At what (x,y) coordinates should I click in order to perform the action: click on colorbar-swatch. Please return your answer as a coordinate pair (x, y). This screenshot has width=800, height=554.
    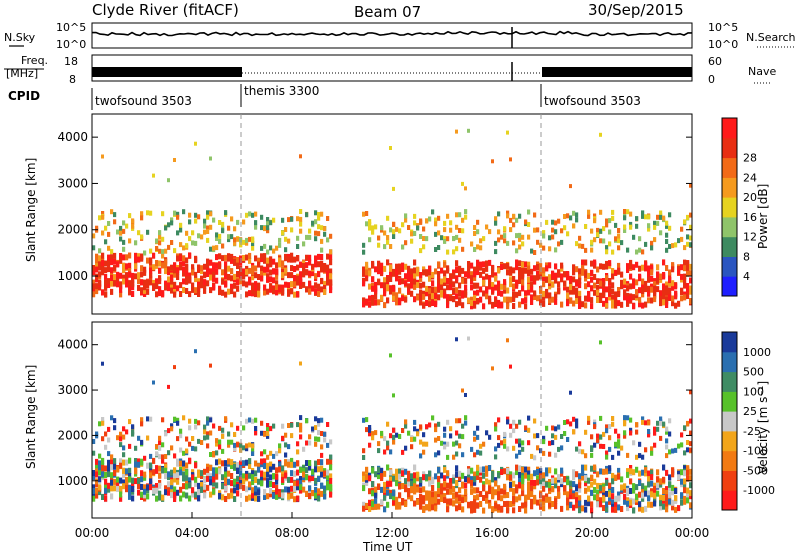
    Looking at the image, I should click on (729, 187).